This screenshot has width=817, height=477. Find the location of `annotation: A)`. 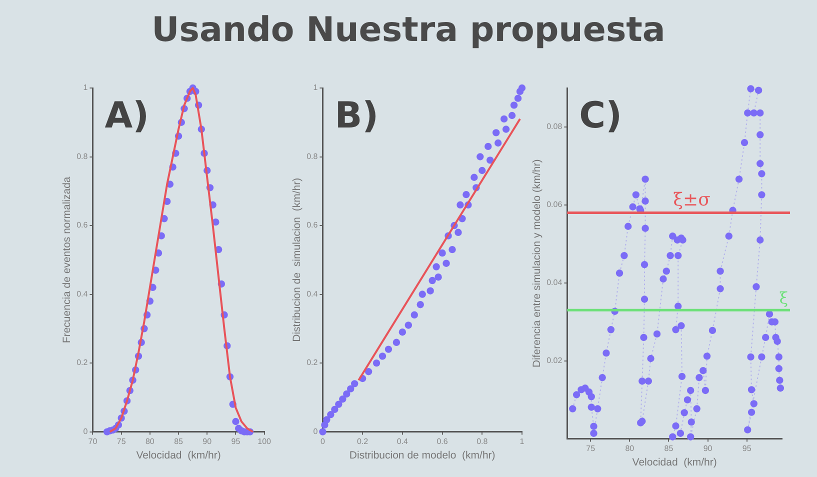

annotation: A) is located at coordinates (127, 115).